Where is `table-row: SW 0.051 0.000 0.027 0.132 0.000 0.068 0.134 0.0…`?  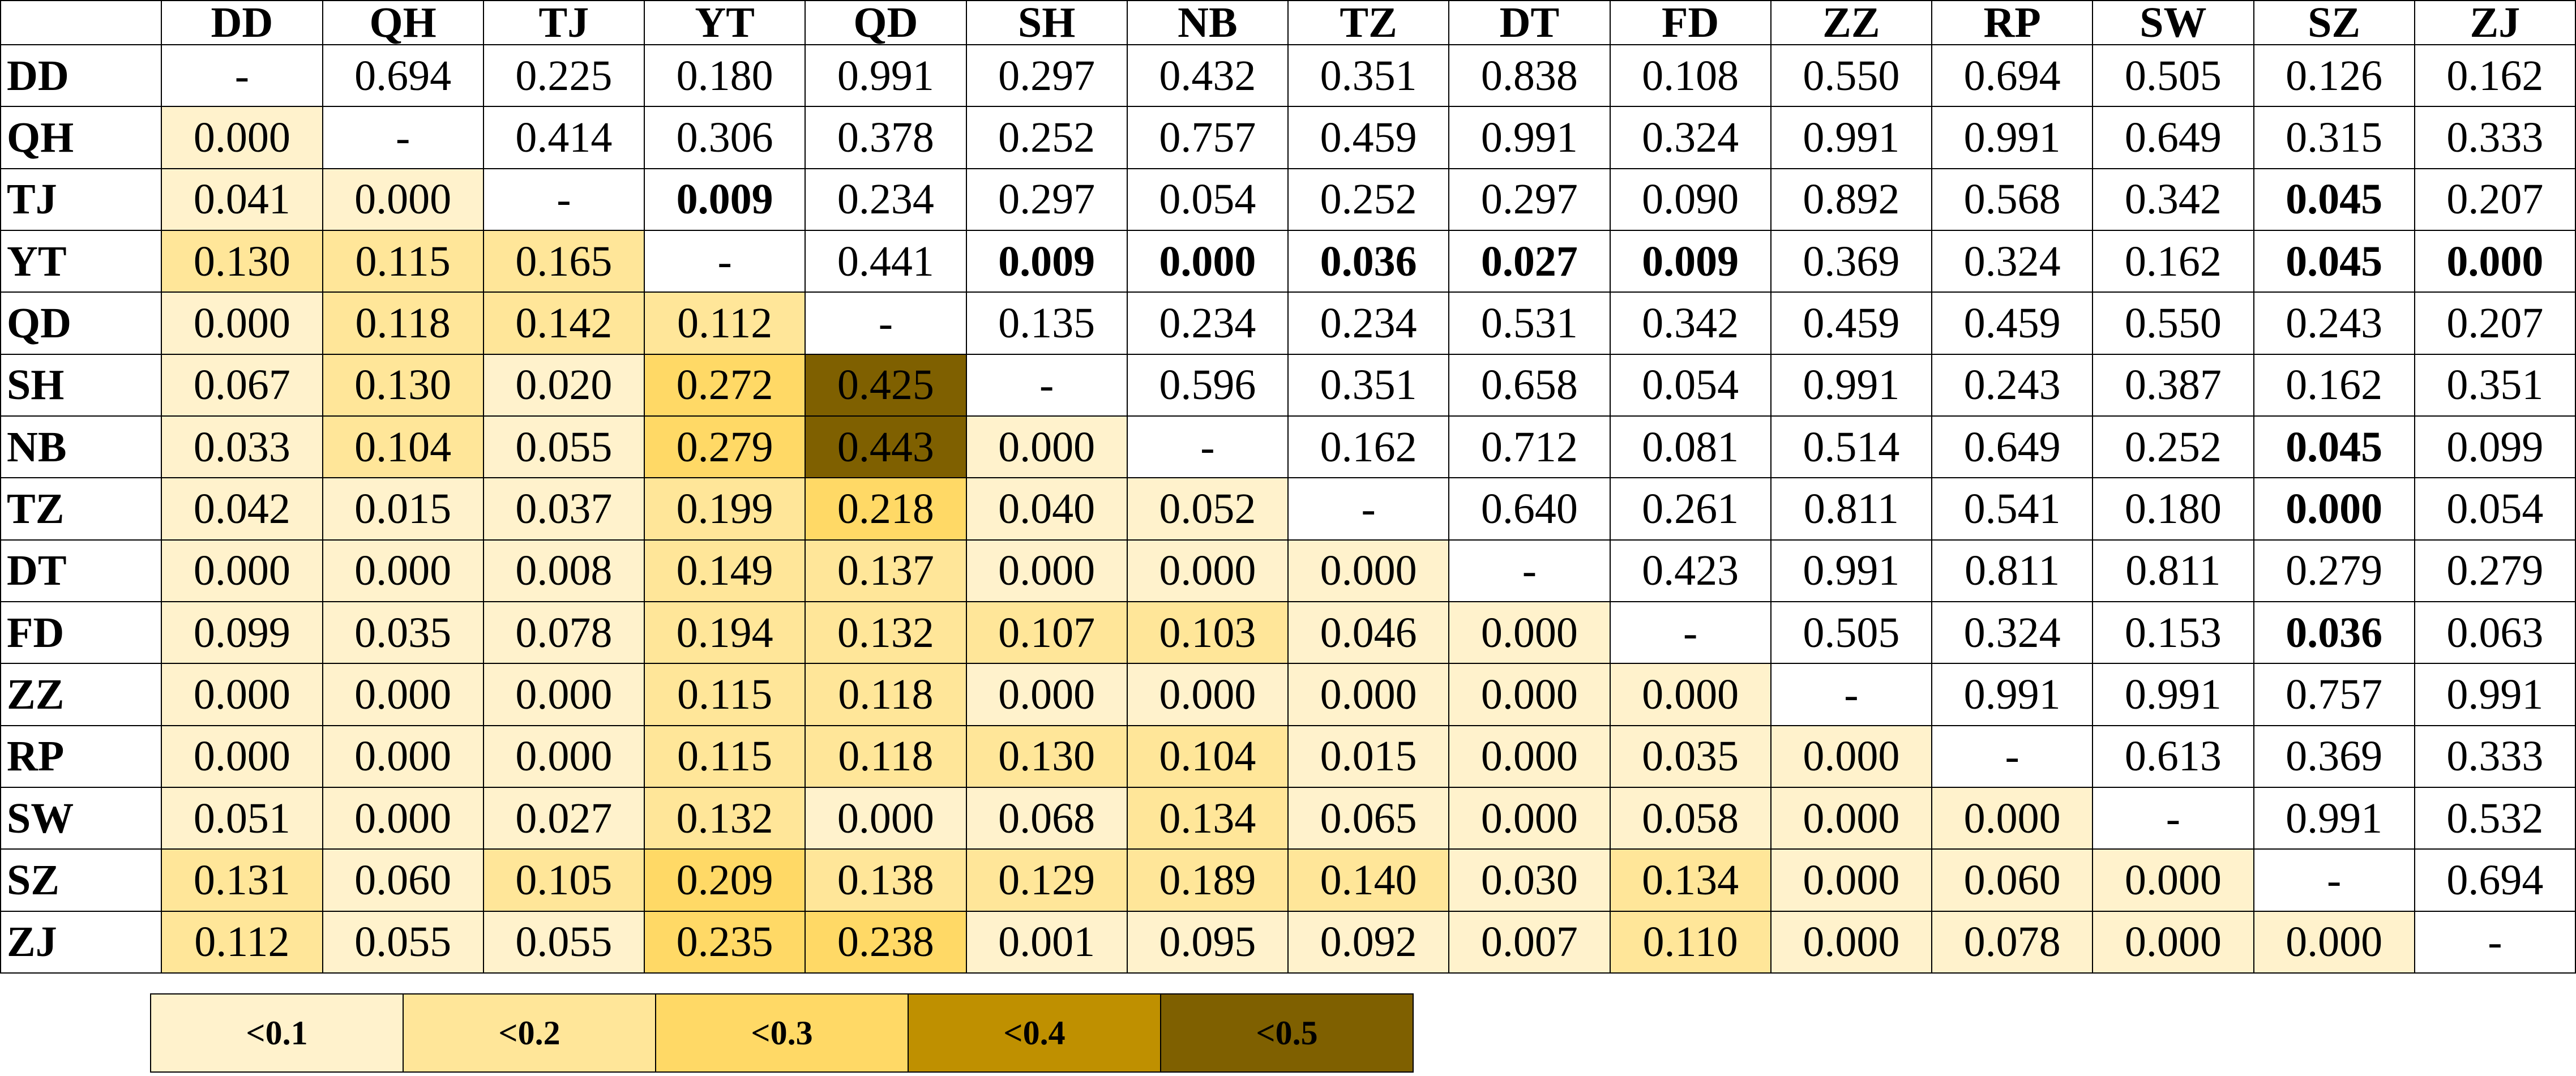
table-row: SW 0.051 0.000 0.027 0.132 0.000 0.068 0.134 0.0… is located at coordinates (1288, 818).